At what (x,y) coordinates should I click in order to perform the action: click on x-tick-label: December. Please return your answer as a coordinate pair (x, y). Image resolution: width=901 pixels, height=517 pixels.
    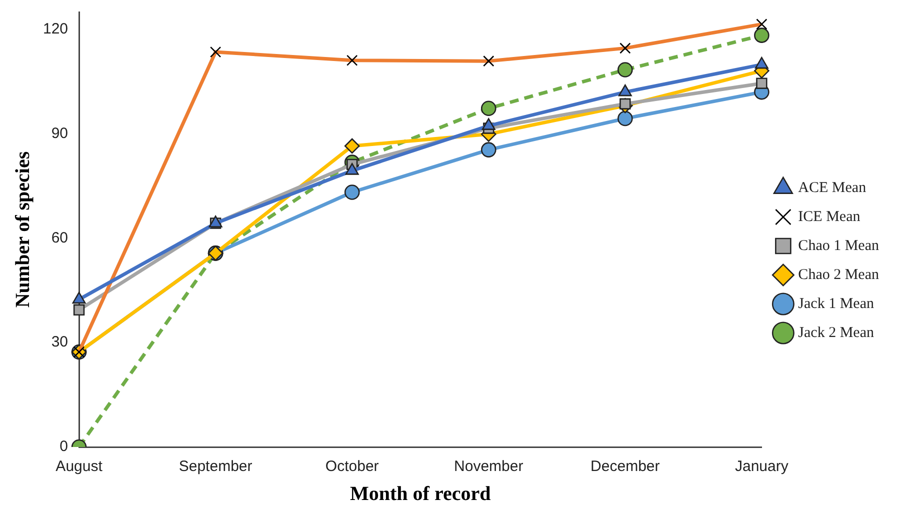
    Looking at the image, I should click on (625, 467).